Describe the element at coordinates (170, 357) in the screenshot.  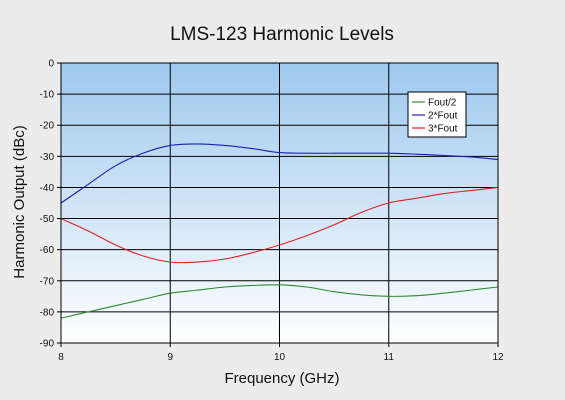
I see `x-tick-label: 9` at that location.